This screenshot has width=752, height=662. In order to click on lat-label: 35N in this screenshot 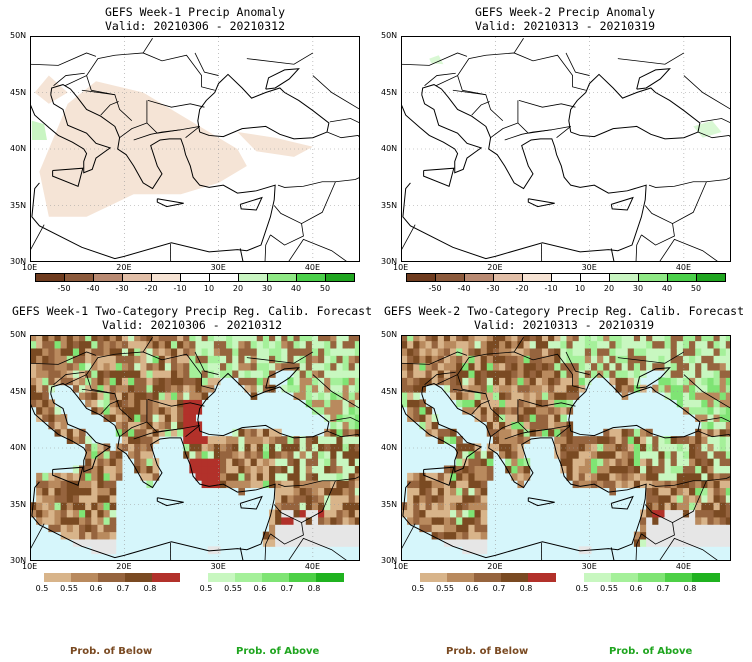, I will do `click(18, 205)`.